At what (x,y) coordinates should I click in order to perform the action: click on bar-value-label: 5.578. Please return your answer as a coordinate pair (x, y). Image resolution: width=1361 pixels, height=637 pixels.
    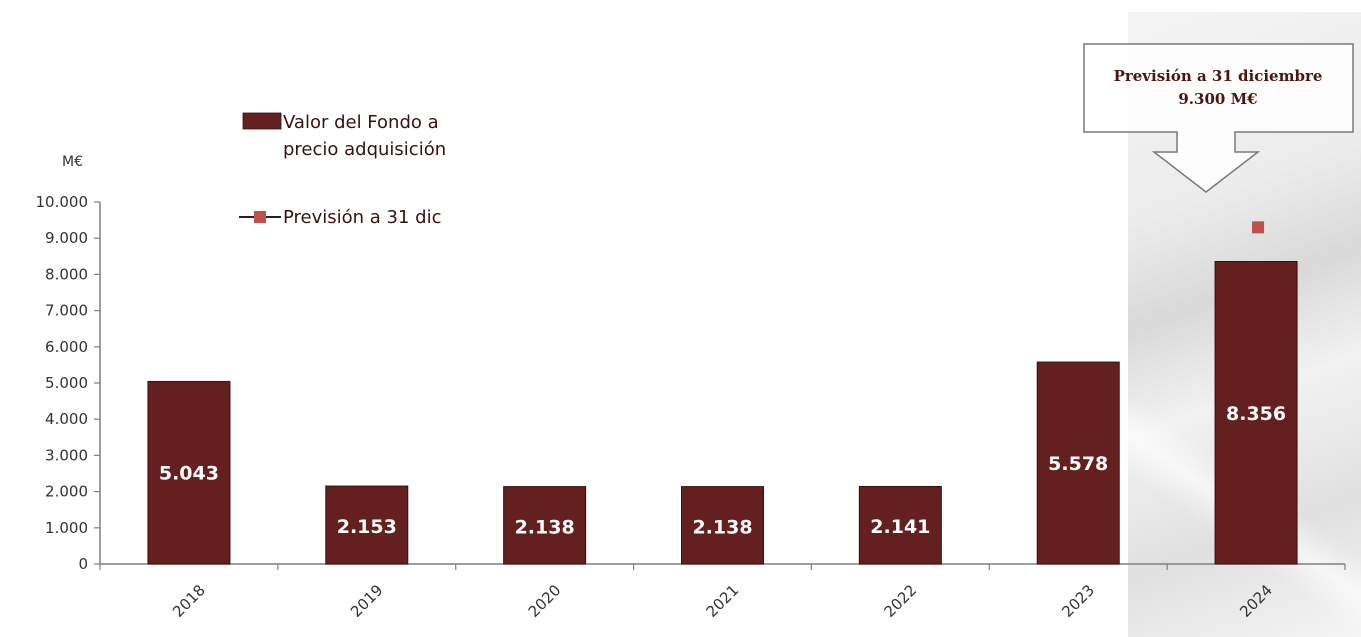
    Looking at the image, I should click on (1078, 464).